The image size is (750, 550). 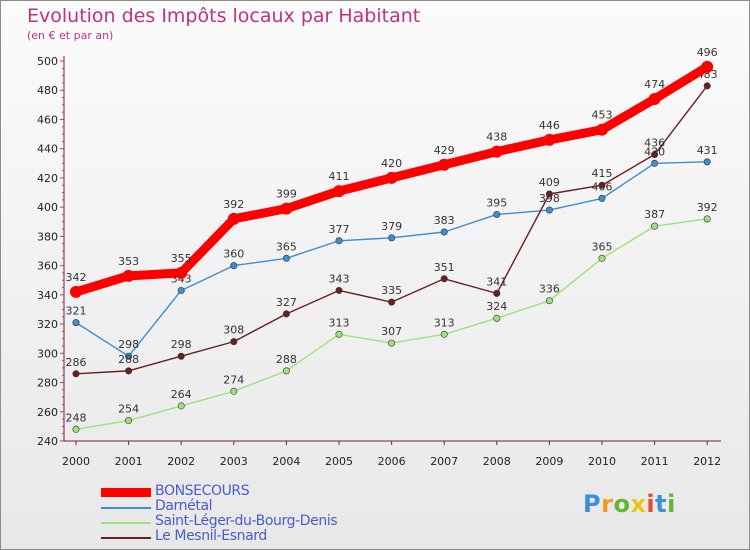 I want to click on data-label: 398, so click(x=549, y=198).